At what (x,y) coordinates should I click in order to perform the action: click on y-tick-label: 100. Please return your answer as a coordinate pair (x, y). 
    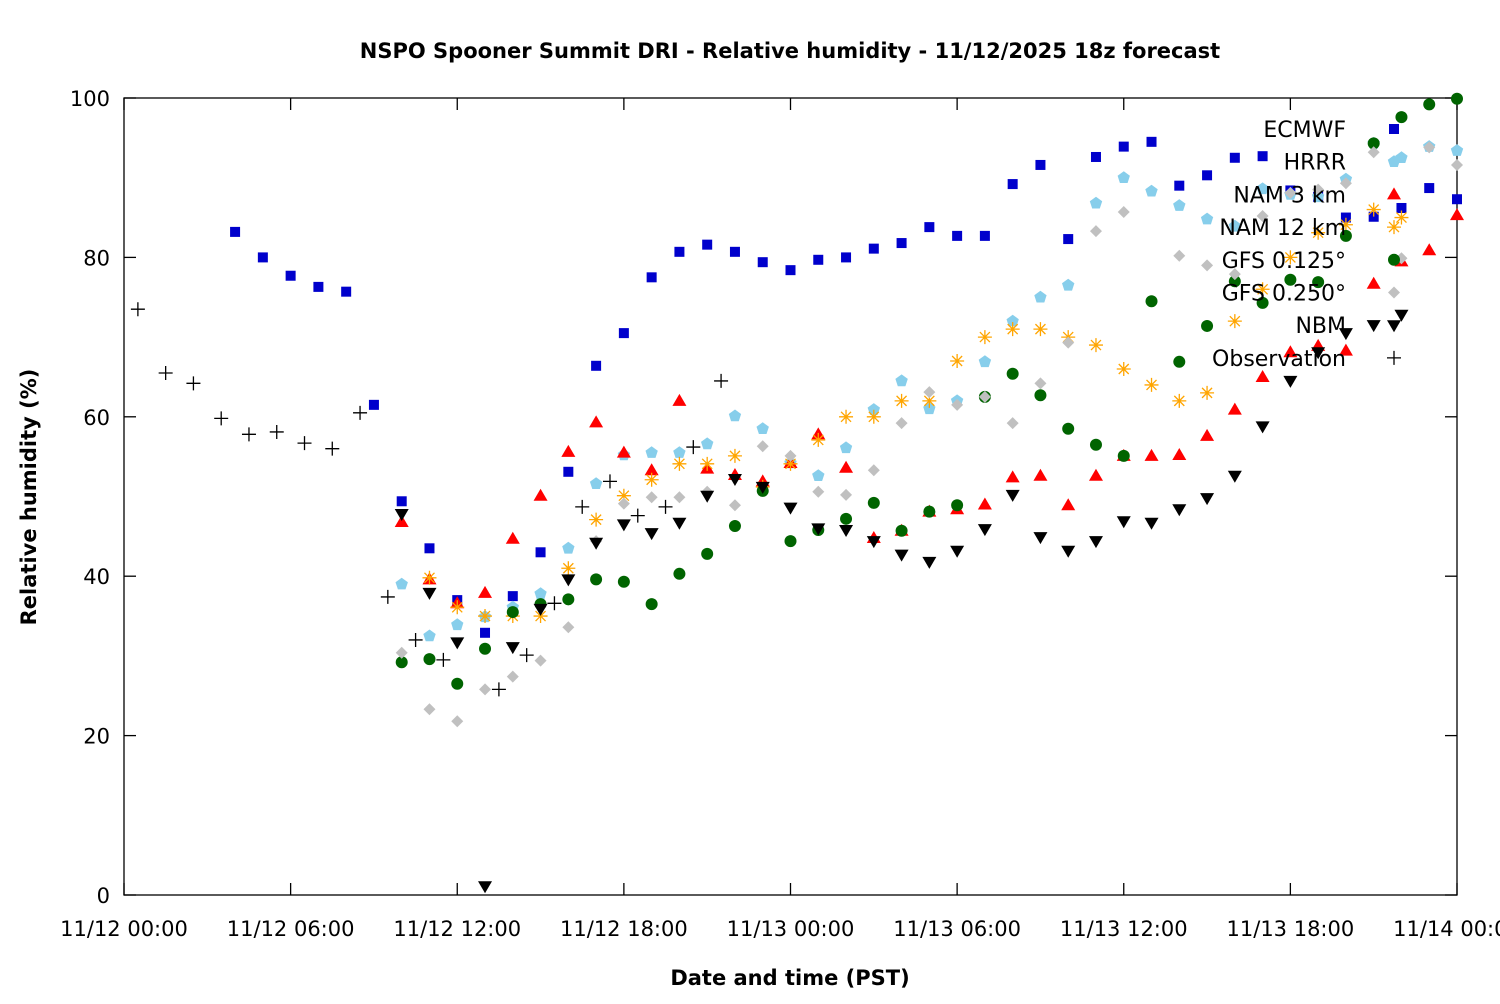
    Looking at the image, I should click on (90, 99).